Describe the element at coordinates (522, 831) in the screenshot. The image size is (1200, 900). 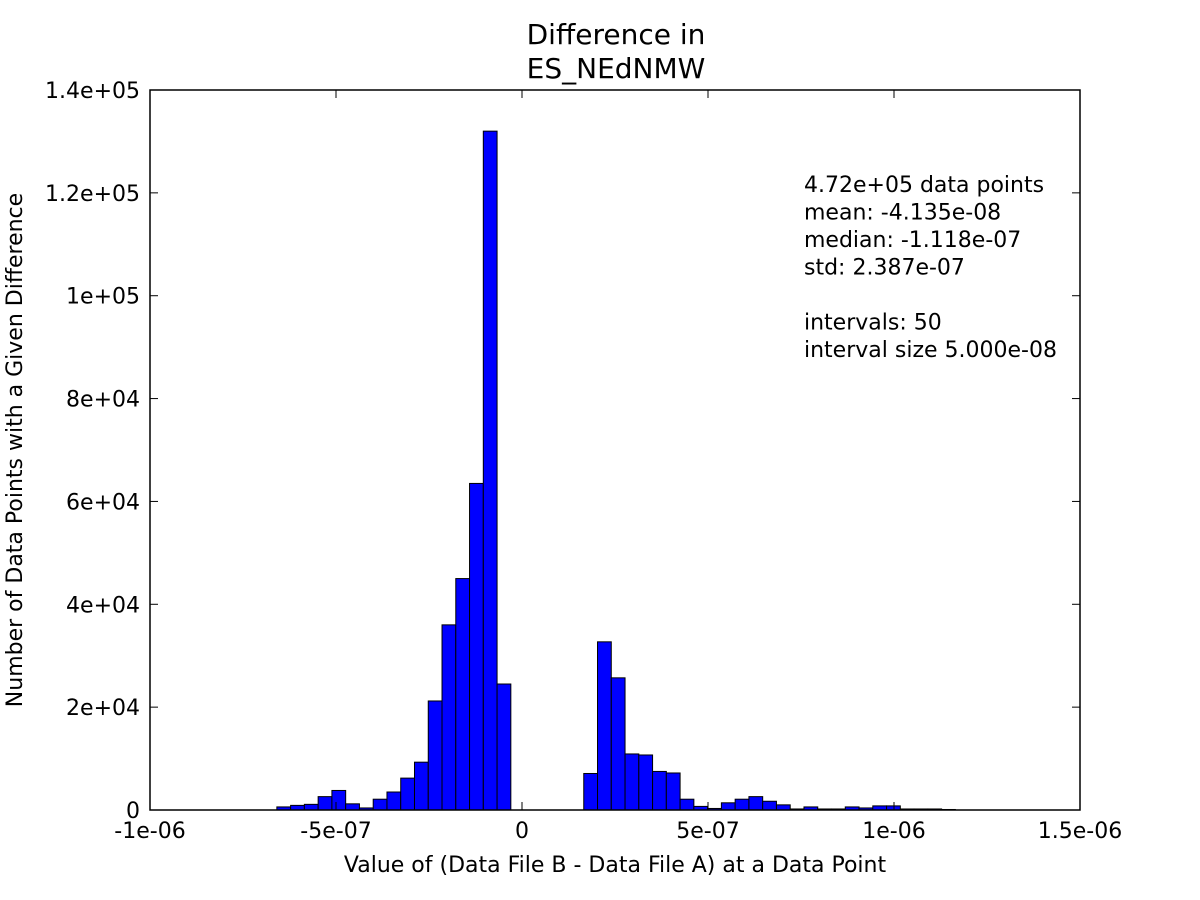
I see `x-tick-label: 0` at that location.